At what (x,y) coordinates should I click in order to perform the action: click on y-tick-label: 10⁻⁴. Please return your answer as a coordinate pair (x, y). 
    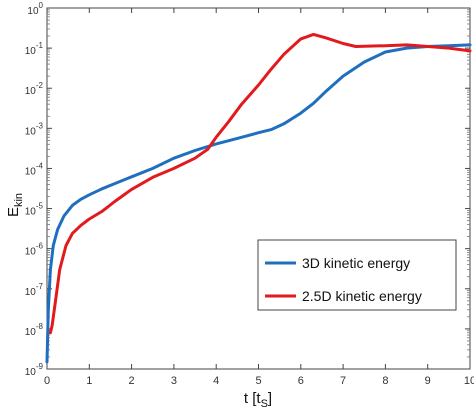
    Looking at the image, I should click on (34, 169).